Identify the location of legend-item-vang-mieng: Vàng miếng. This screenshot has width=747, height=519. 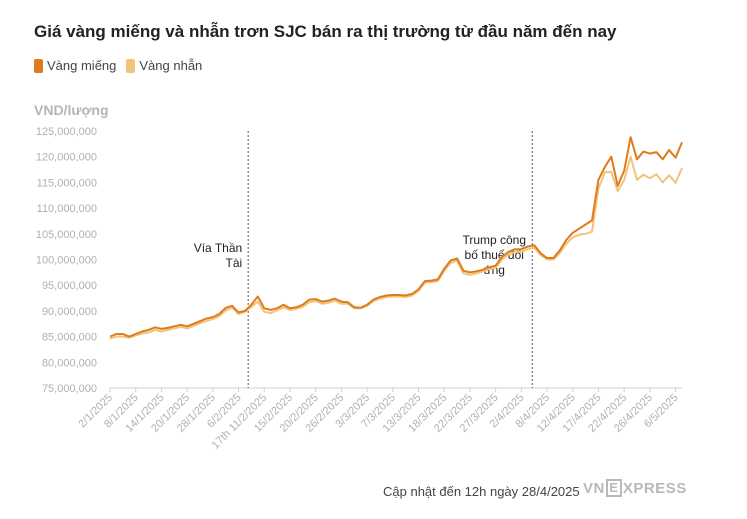
(75, 65).